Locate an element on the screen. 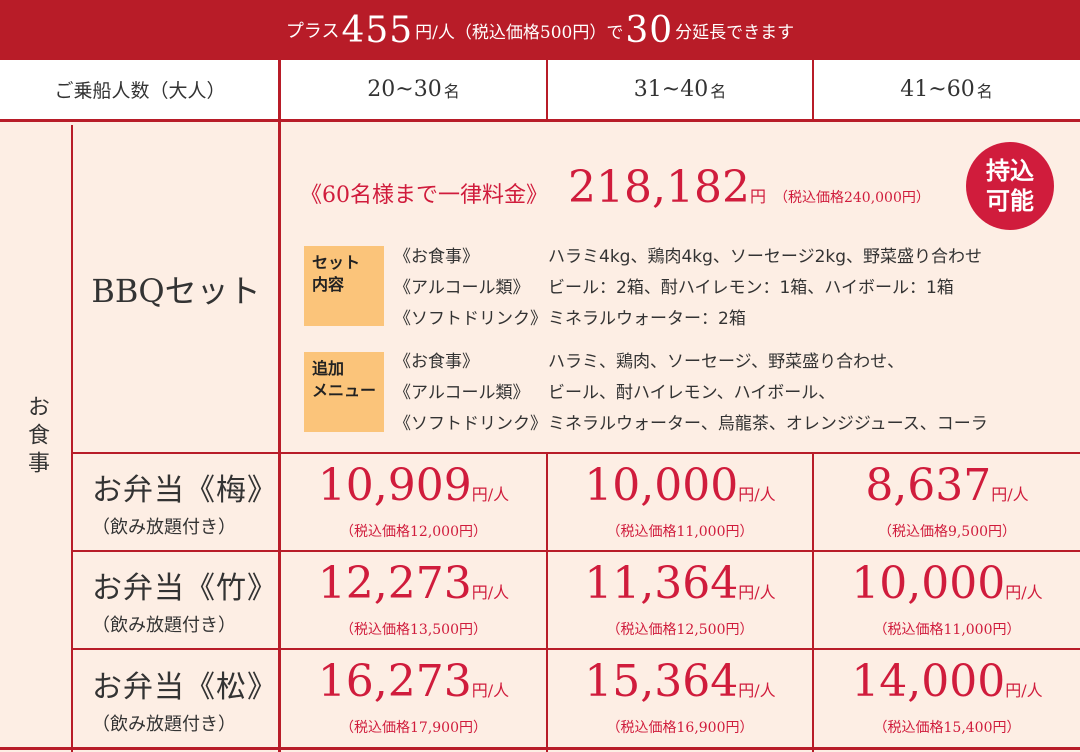 The height and width of the screenshot is (752, 1080). header-col-3: 41~60 名 is located at coordinates (946, 91).